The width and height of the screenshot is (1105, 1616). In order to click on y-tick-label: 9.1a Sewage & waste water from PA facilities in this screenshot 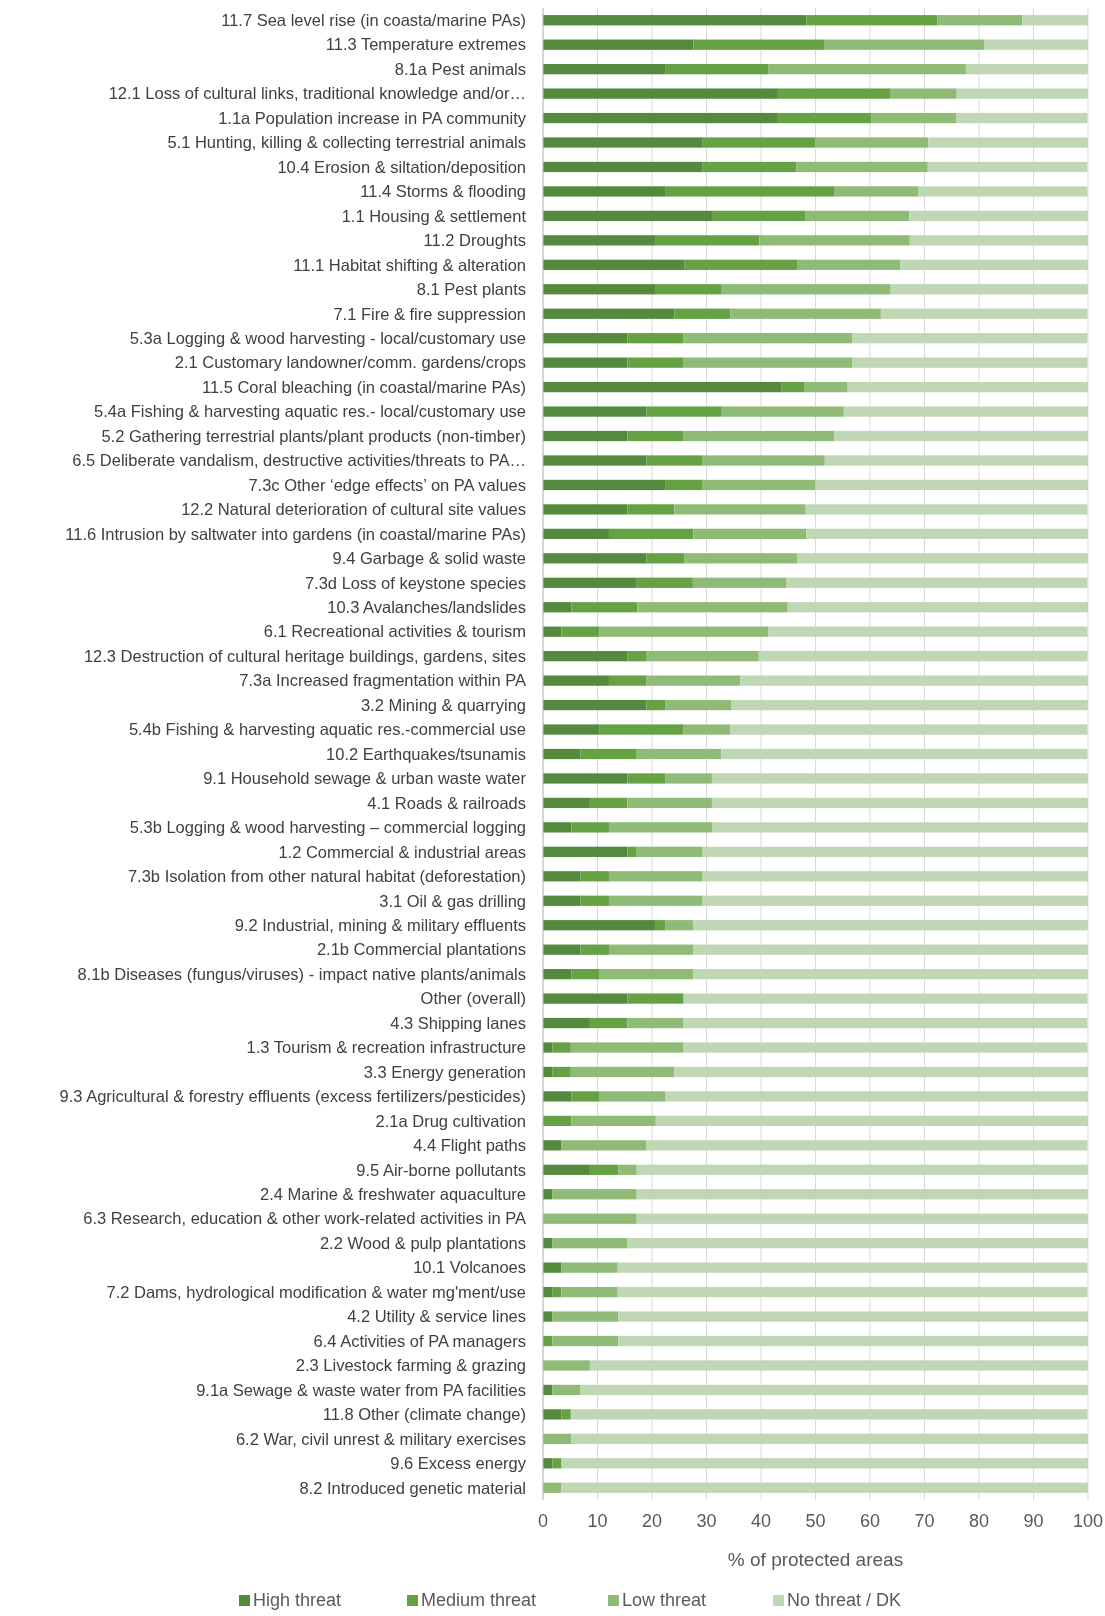, I will do `click(361, 1389)`.